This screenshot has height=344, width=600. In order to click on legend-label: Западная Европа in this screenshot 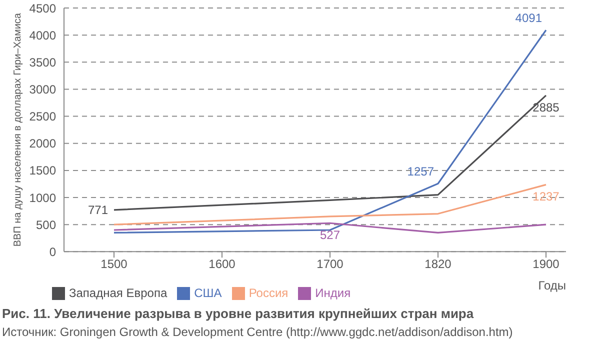, I will do `click(118, 293)`.